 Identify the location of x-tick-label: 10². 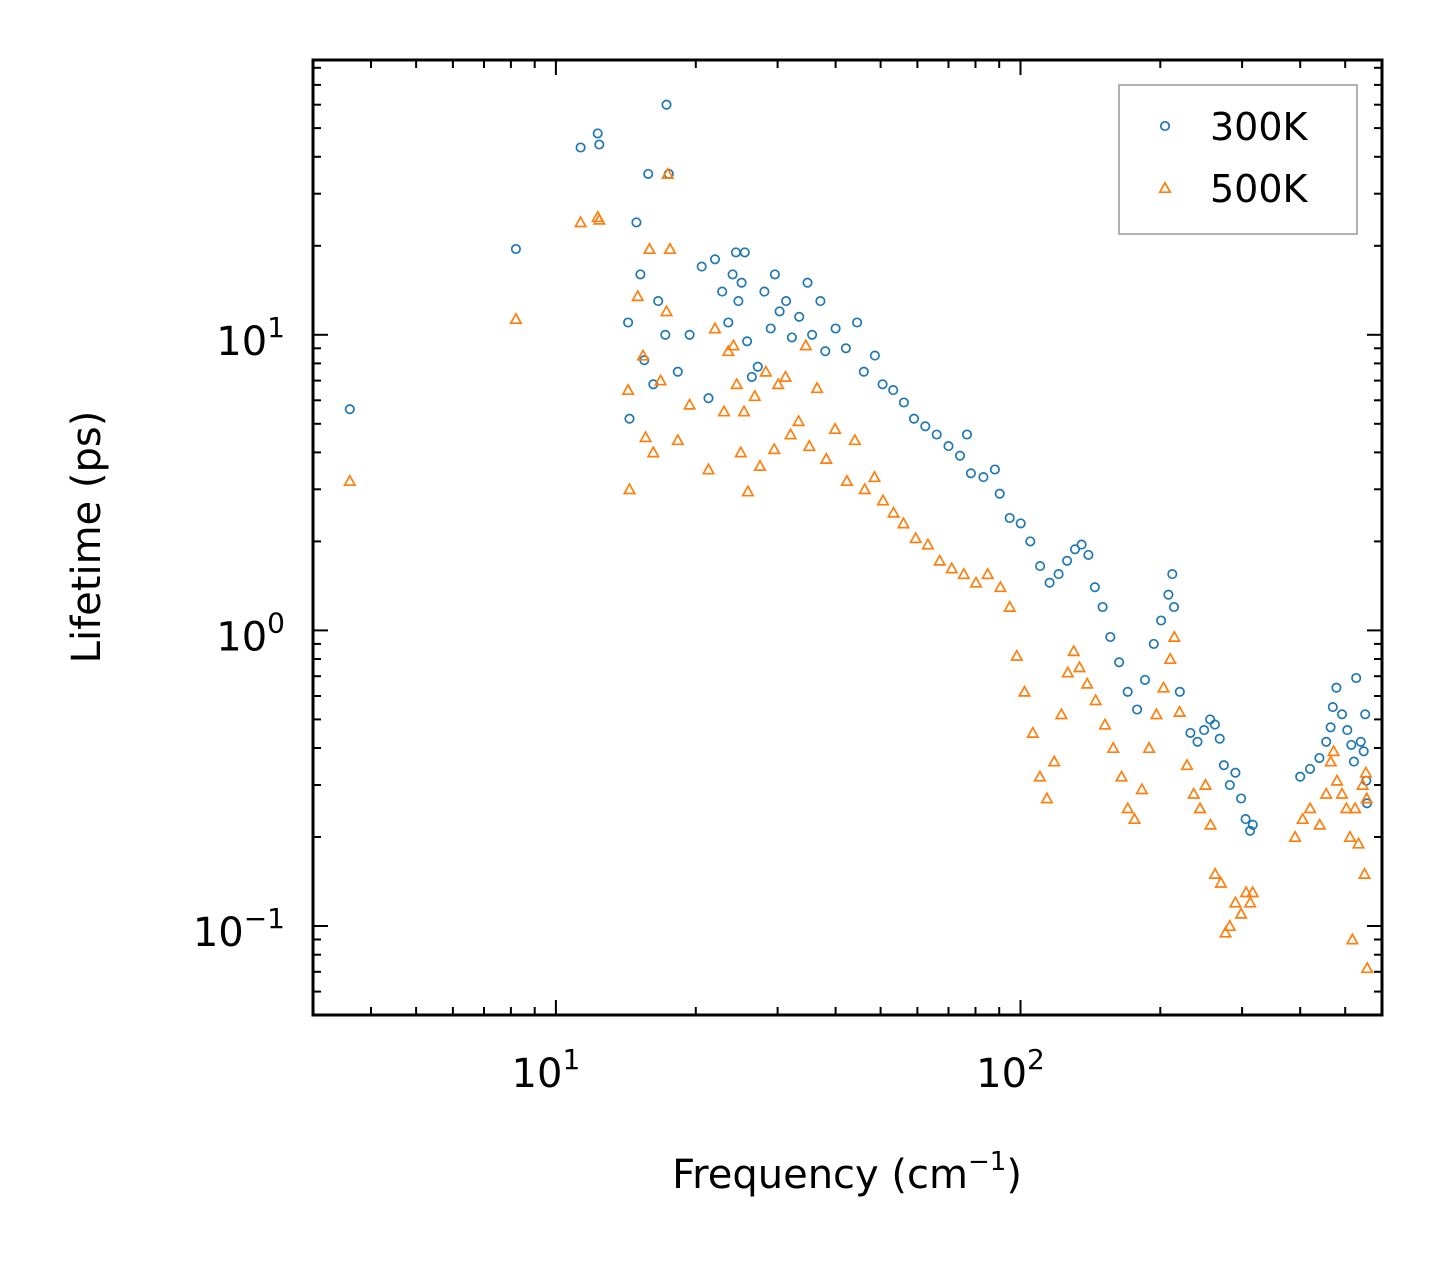
(1010, 1070).